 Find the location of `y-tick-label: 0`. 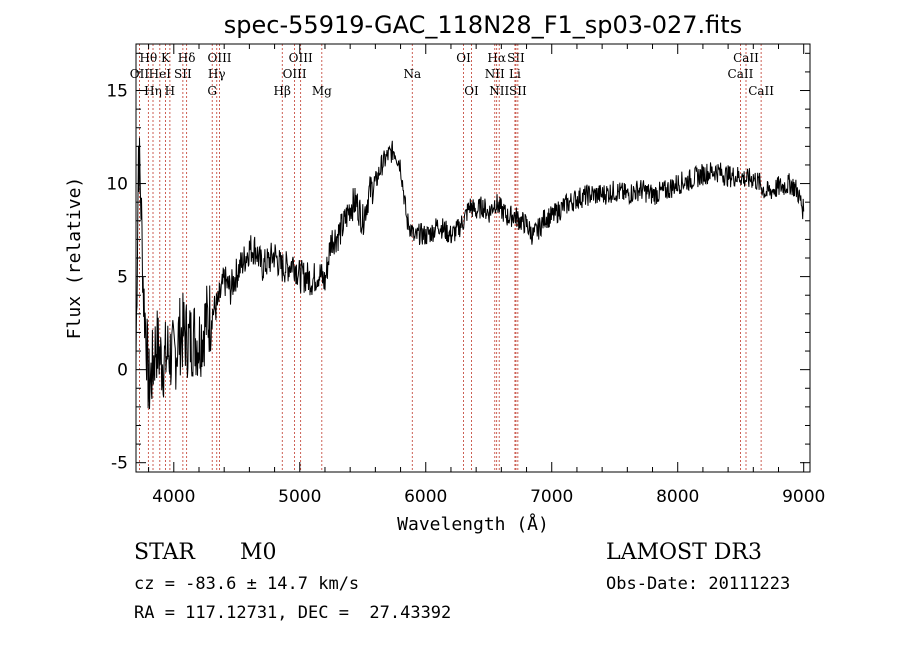

y-tick-label: 0 is located at coordinates (122, 371).